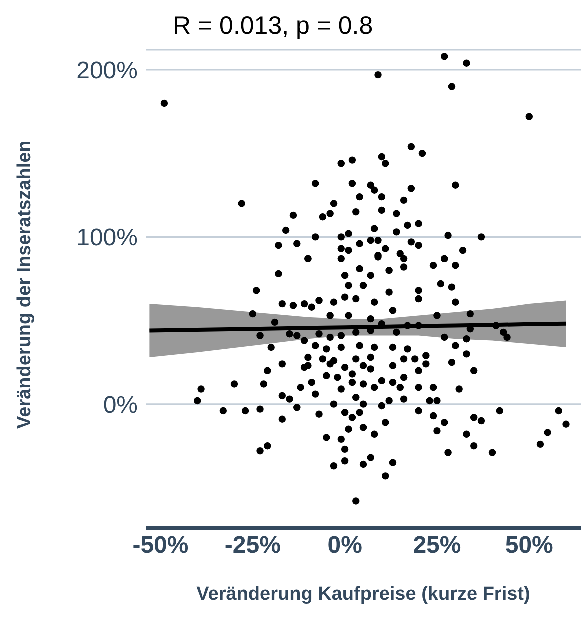 The image size is (585, 626). Describe the element at coordinates (107, 238) in the screenshot. I see `y-tick-label: 100%` at that location.